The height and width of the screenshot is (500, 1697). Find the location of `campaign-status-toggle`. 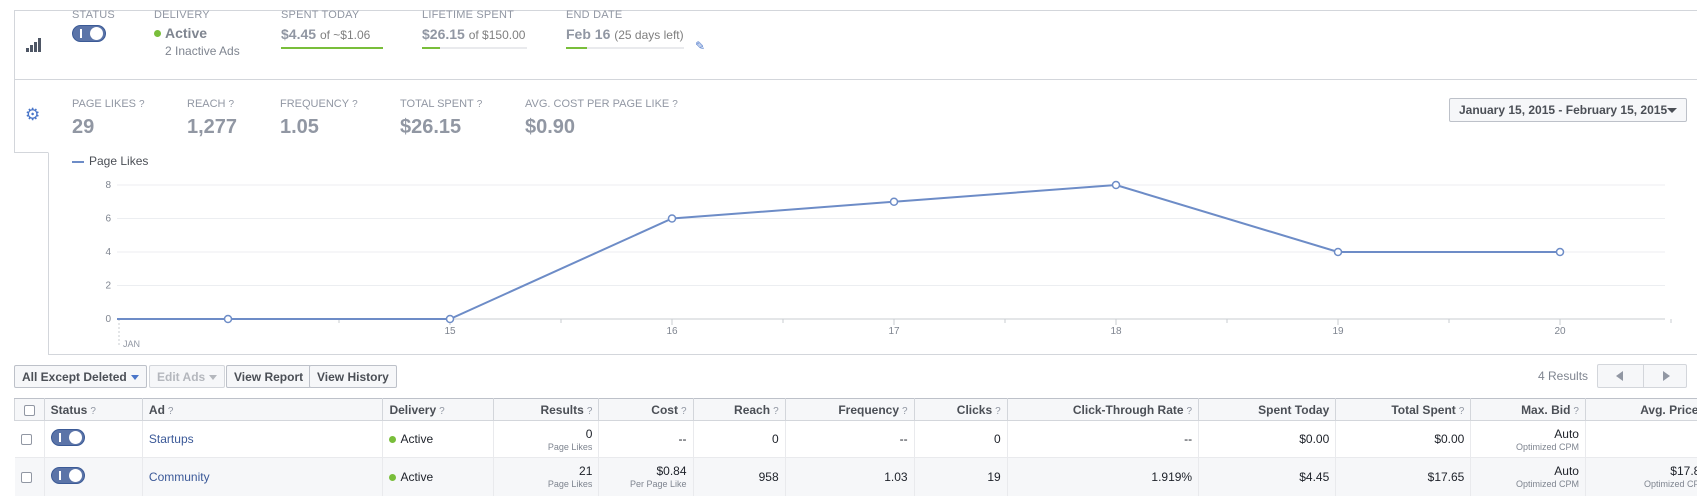

campaign-status-toggle is located at coordinates (93, 36).